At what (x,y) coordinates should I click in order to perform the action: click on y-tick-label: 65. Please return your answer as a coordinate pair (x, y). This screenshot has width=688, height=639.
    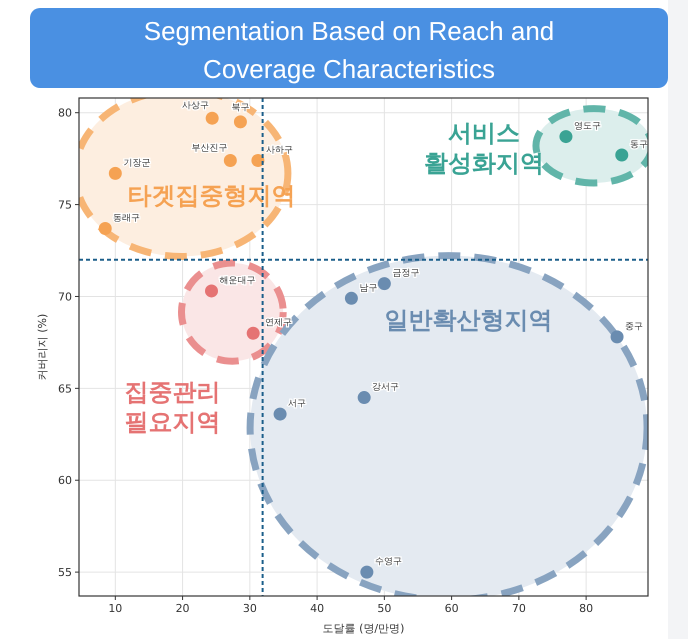
    Looking at the image, I should click on (65, 389).